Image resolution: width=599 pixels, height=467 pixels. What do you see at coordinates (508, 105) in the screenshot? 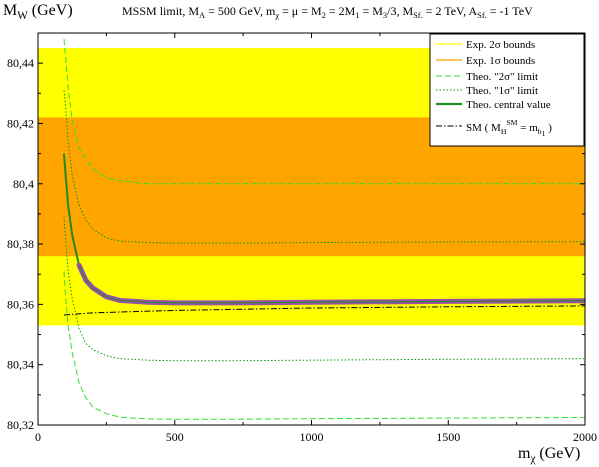
I see `legend-label-central: Theo. central value` at bounding box center [508, 105].